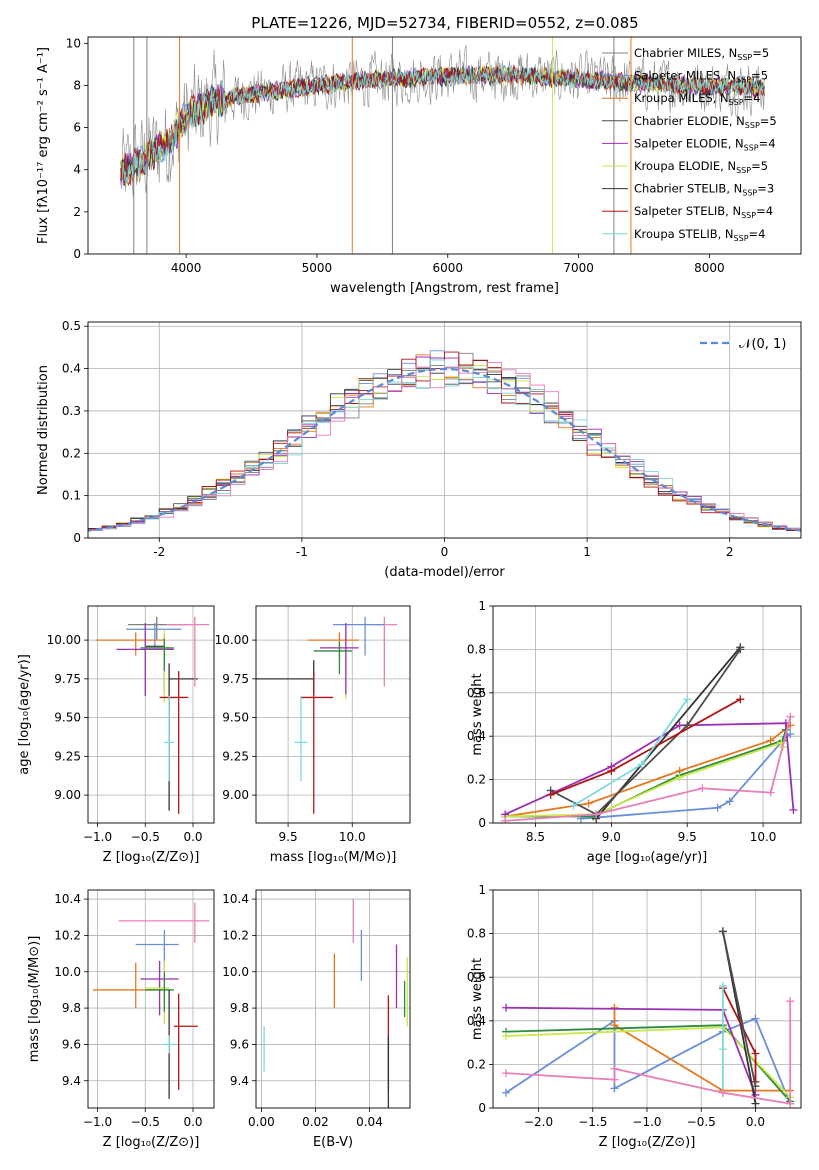 The image size is (819, 1170). Describe the element at coordinates (67, 795) in the screenshot. I see `y-tick-label: 9.00` at that location.